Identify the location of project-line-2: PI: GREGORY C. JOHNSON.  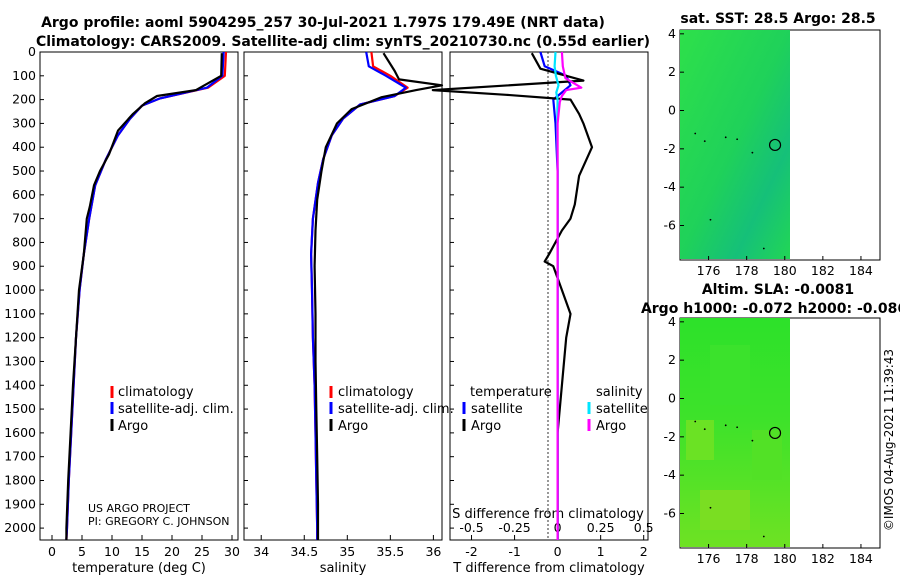
(158, 521).